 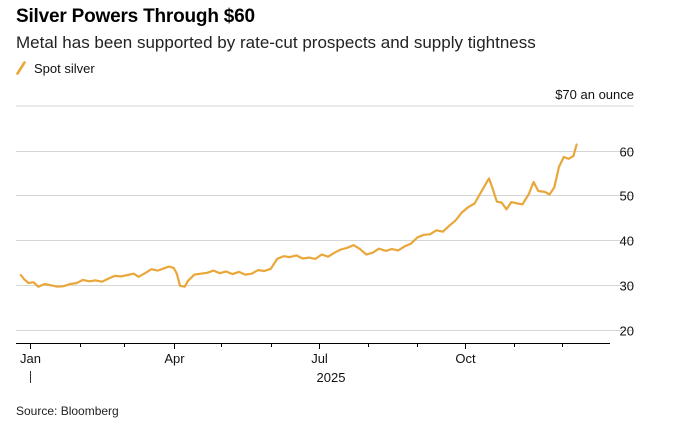 I want to click on y-tick-label-40: 40, so click(x=627, y=241).